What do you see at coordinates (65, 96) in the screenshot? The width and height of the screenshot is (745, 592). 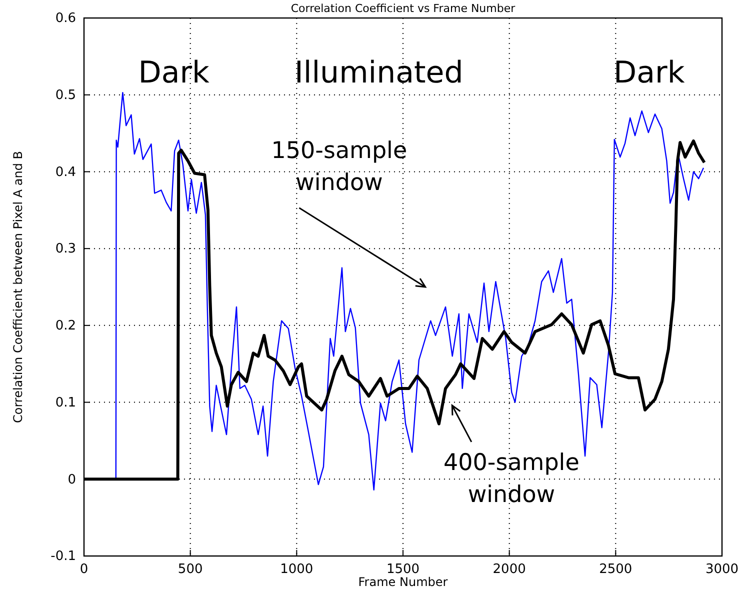 I see `y-tick-label: 0.5` at bounding box center [65, 96].